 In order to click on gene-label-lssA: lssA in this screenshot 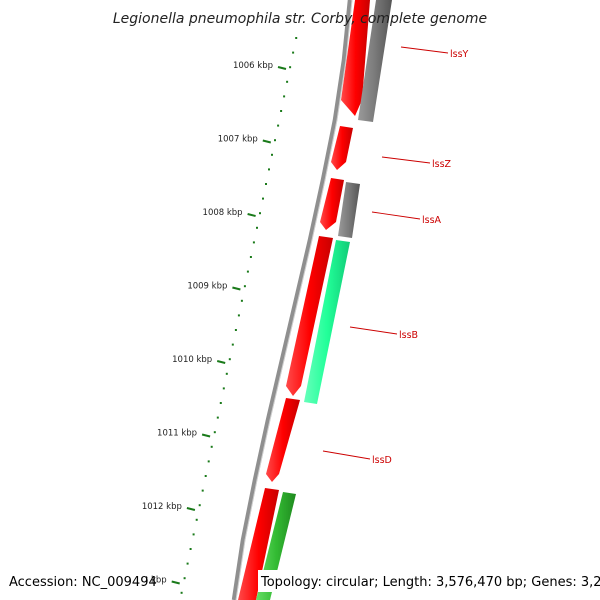, I will do `click(432, 220)`.